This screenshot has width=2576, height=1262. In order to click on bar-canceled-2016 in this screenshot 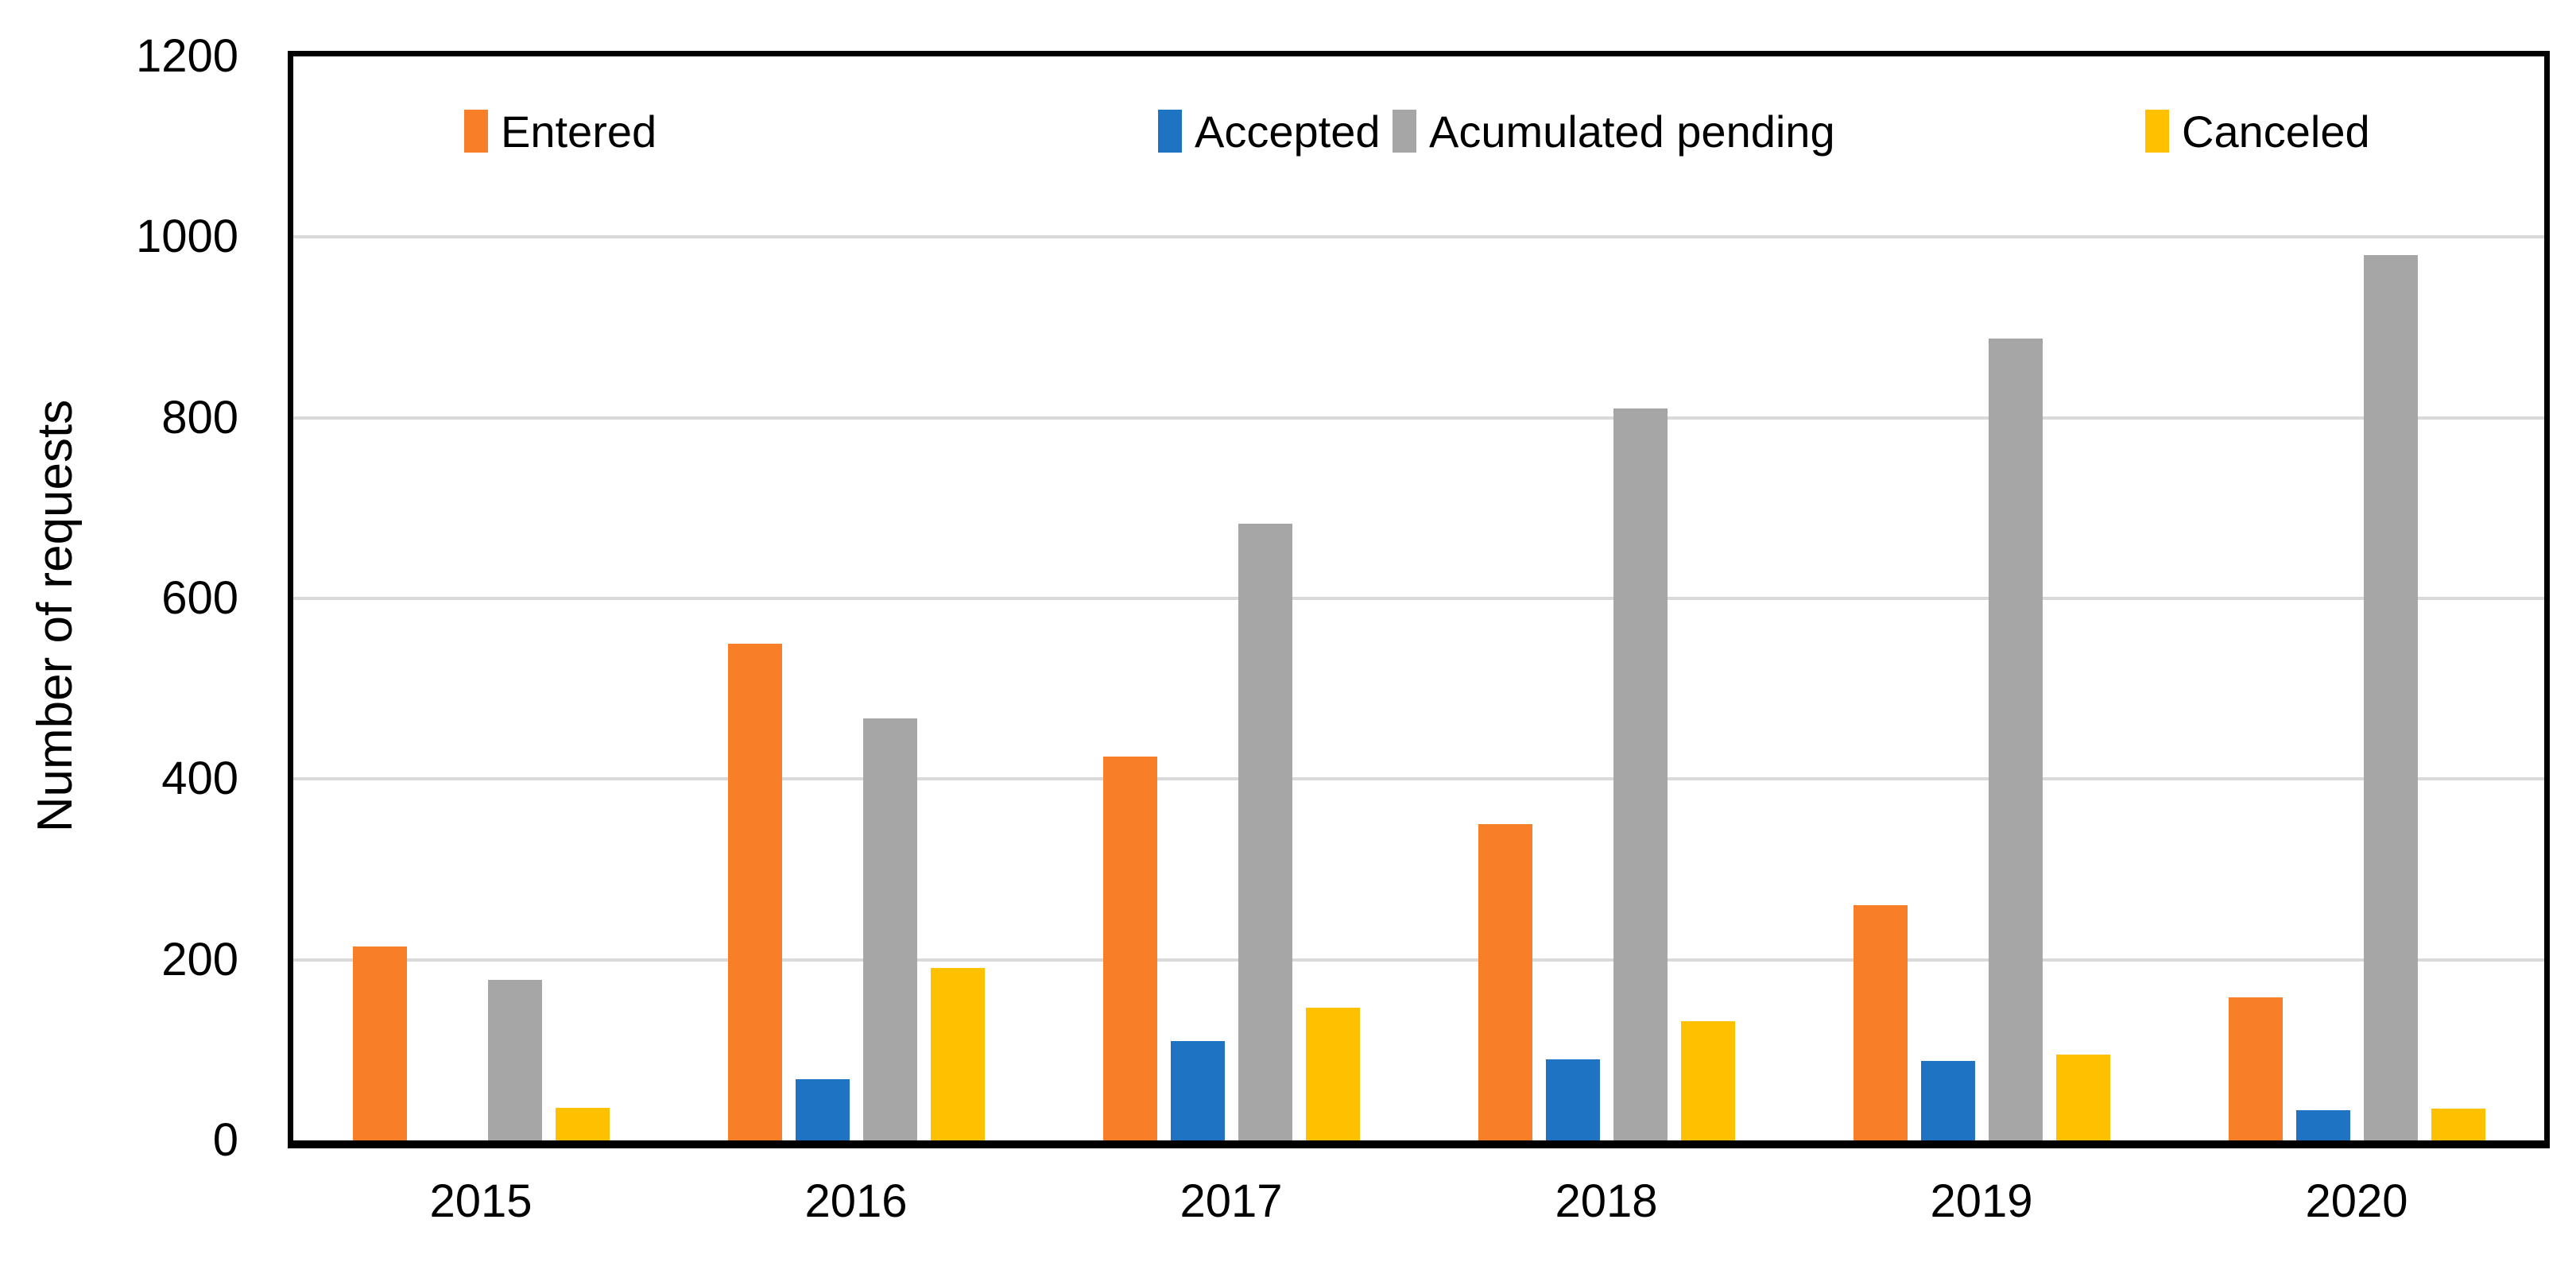, I will do `click(957, 1054)`.